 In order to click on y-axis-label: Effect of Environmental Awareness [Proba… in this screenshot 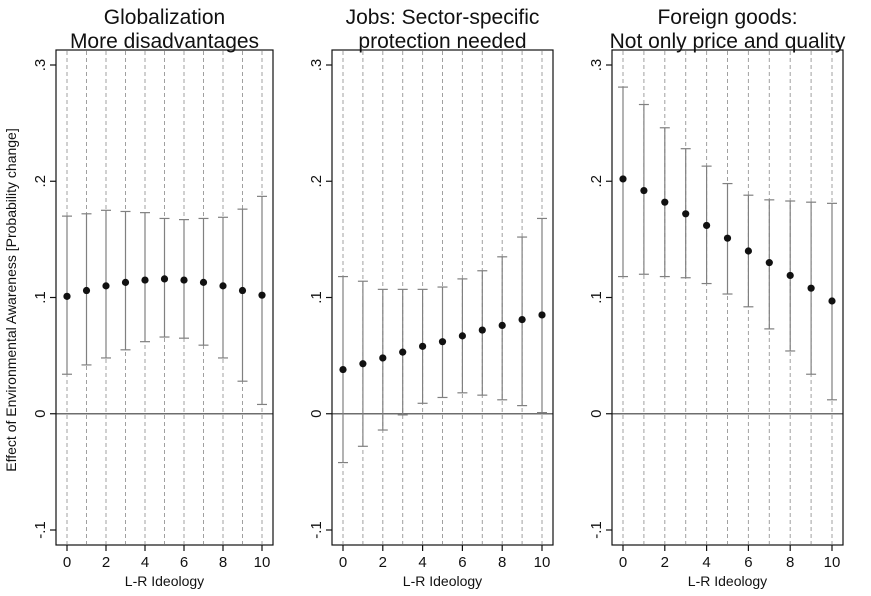, I will do `click(11, 299)`.